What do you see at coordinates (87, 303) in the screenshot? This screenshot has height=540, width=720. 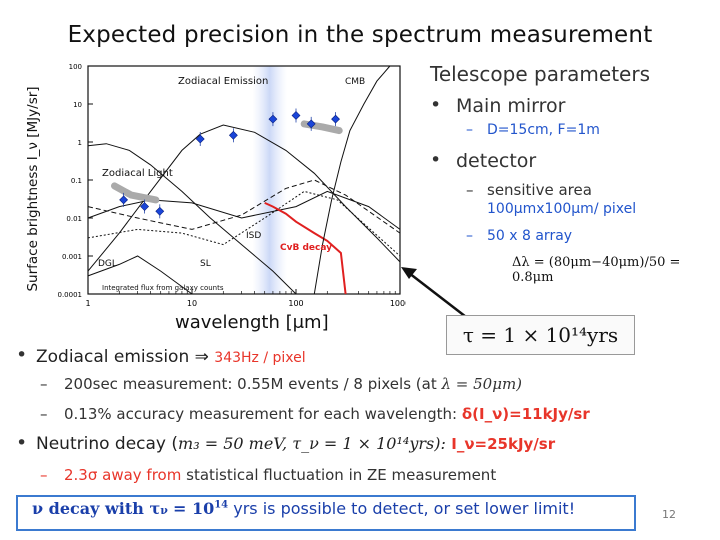 I see `x-tick-label: 1` at bounding box center [87, 303].